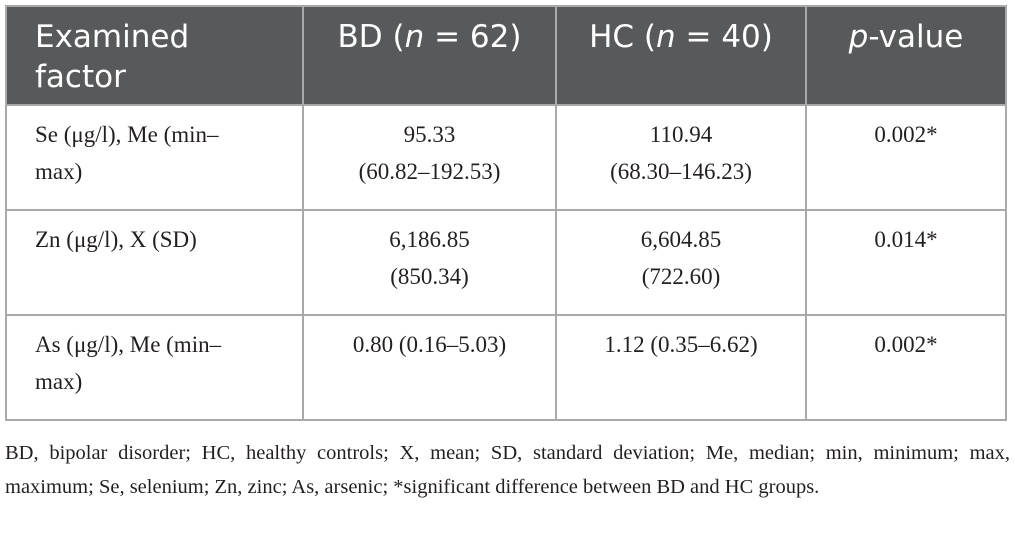 This screenshot has width=1015, height=550. What do you see at coordinates (681, 55) in the screenshot?
I see `header-cell: HC (n = 40)` at bounding box center [681, 55].